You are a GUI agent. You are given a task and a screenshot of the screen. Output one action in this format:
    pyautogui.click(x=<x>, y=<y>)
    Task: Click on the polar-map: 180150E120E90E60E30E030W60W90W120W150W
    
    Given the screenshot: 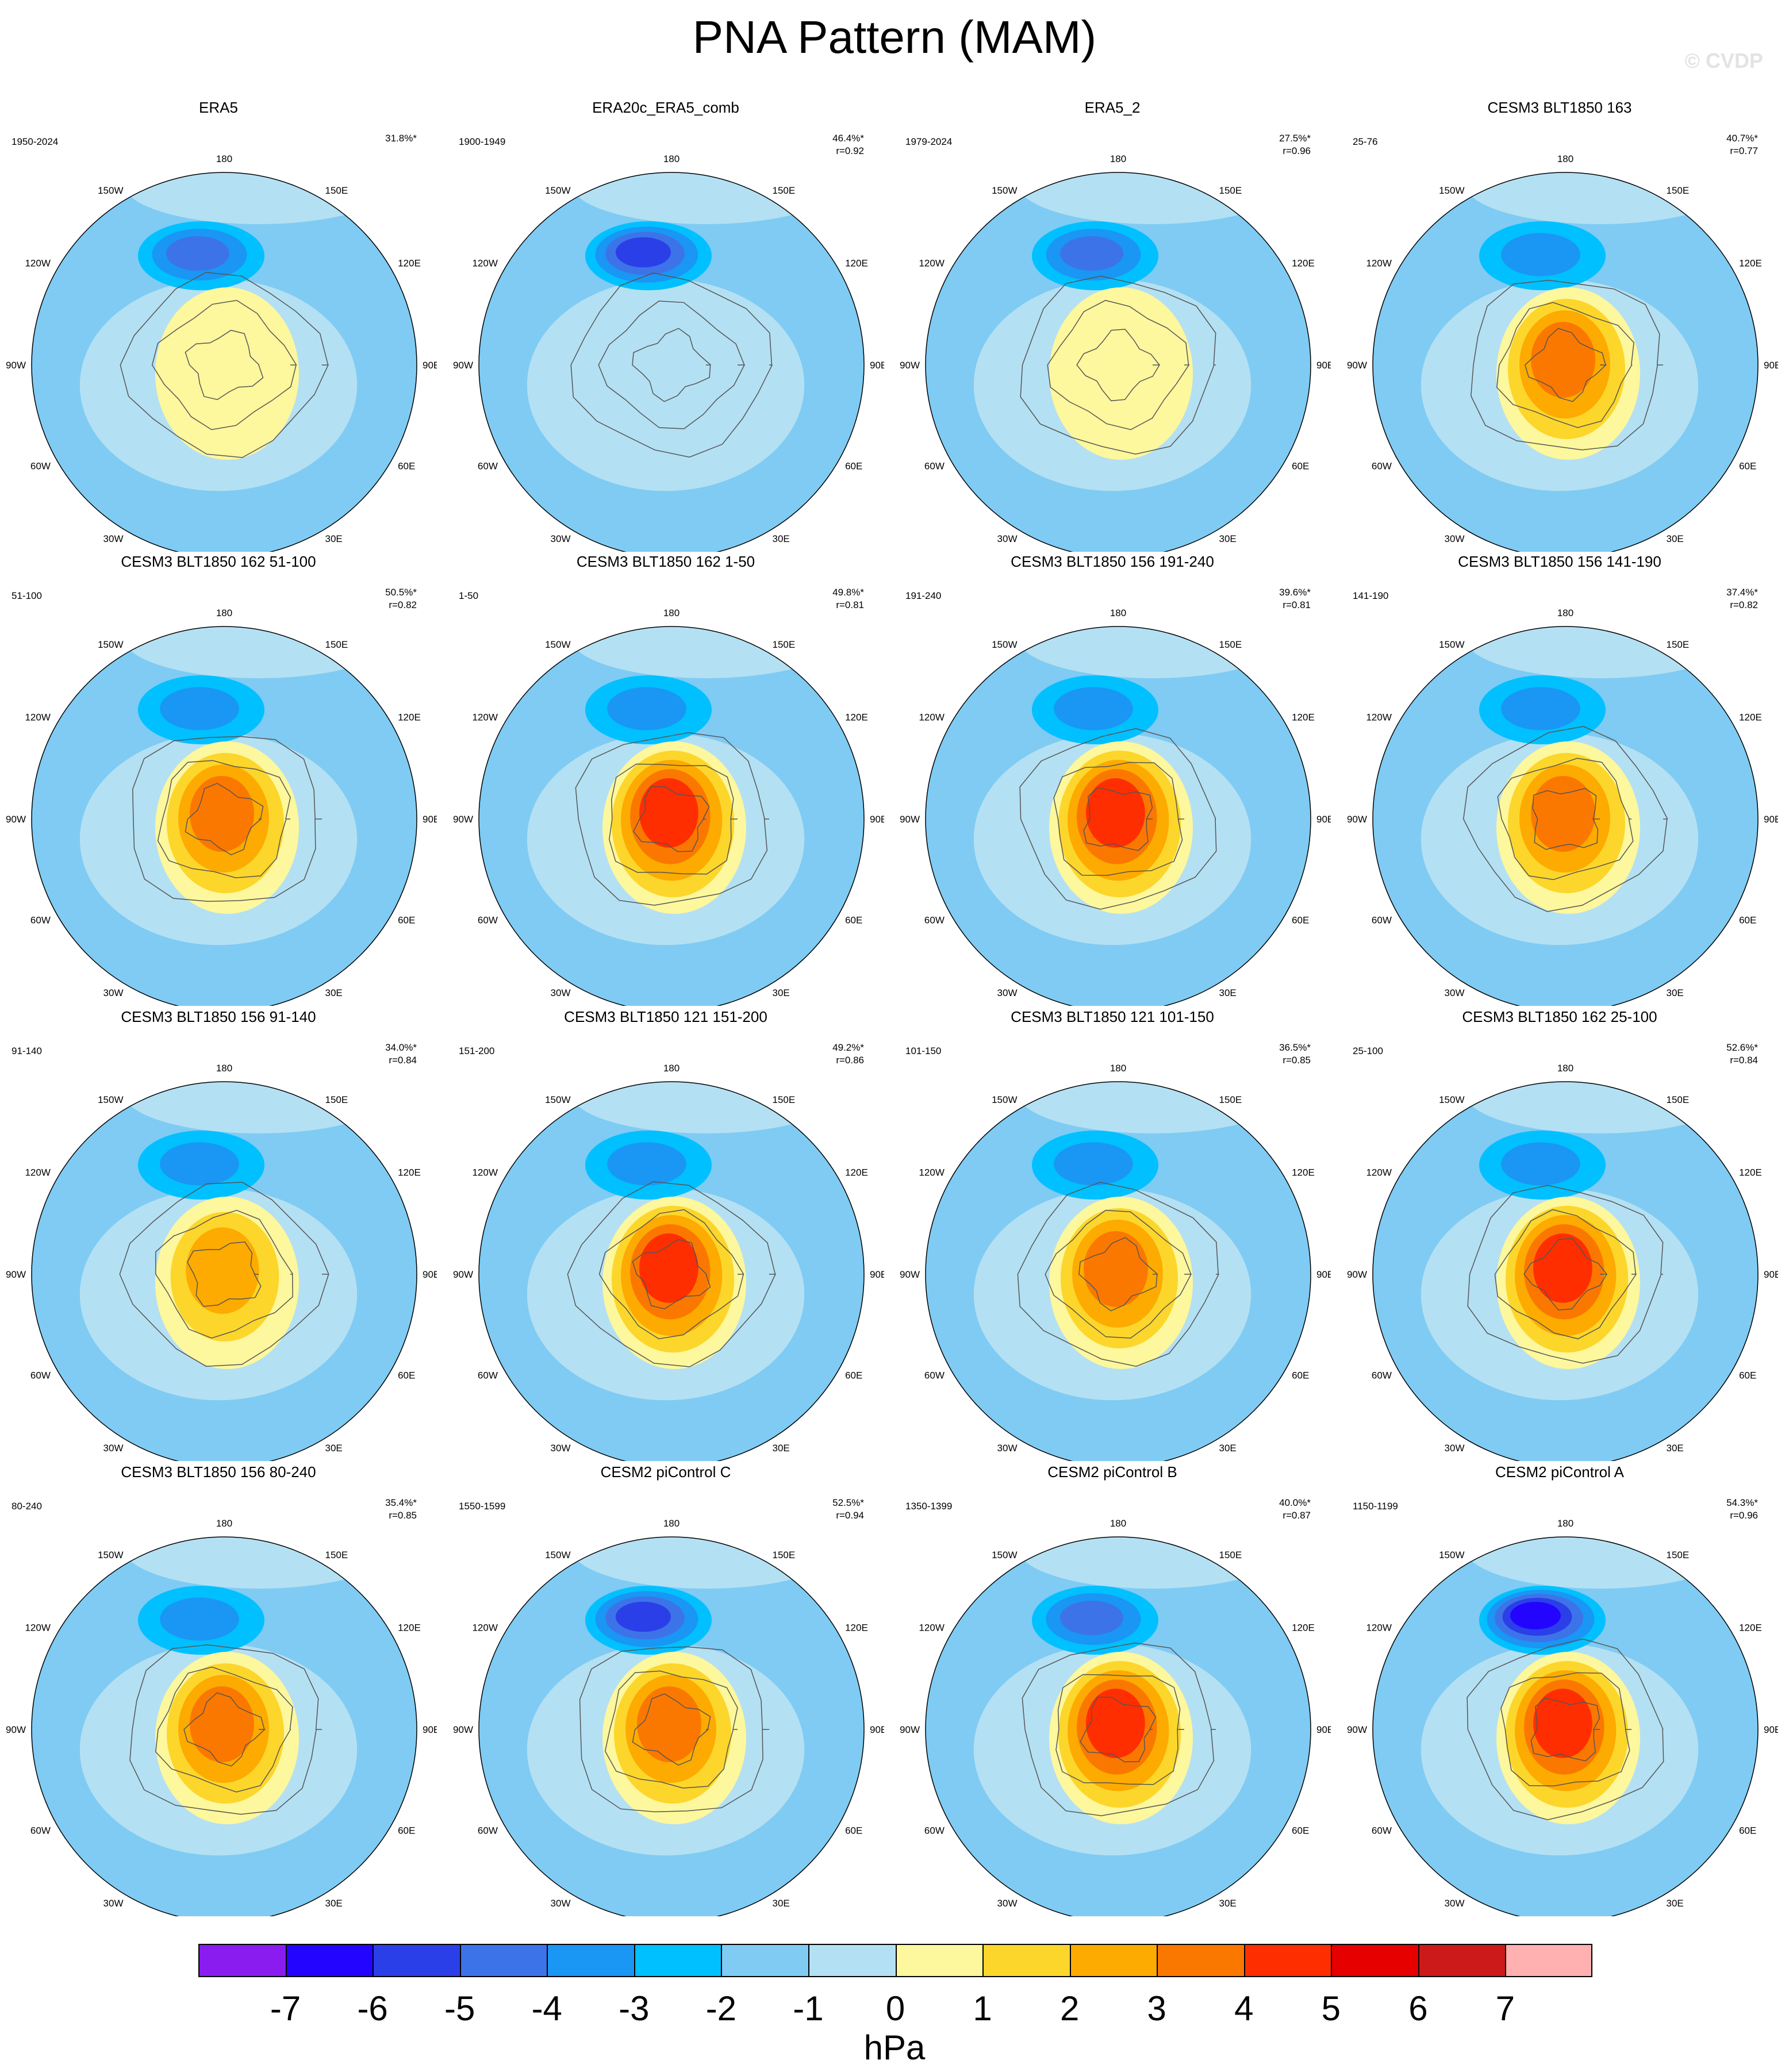 What is the action you would take?
    pyautogui.click(x=1115, y=807)
    